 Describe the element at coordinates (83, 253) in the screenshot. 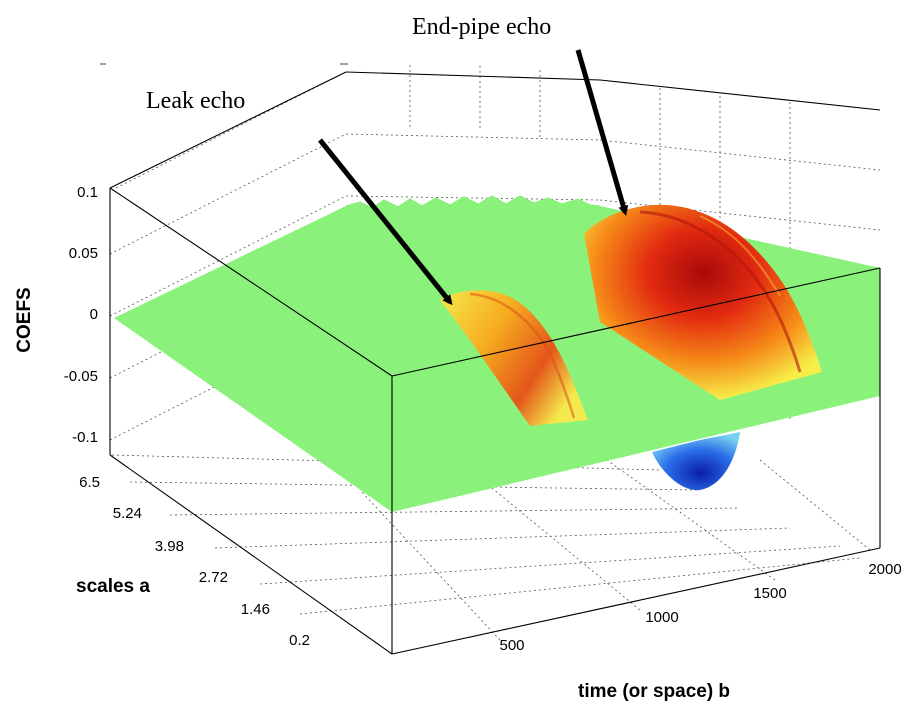

I see `z-tick-label: 0.05` at that location.